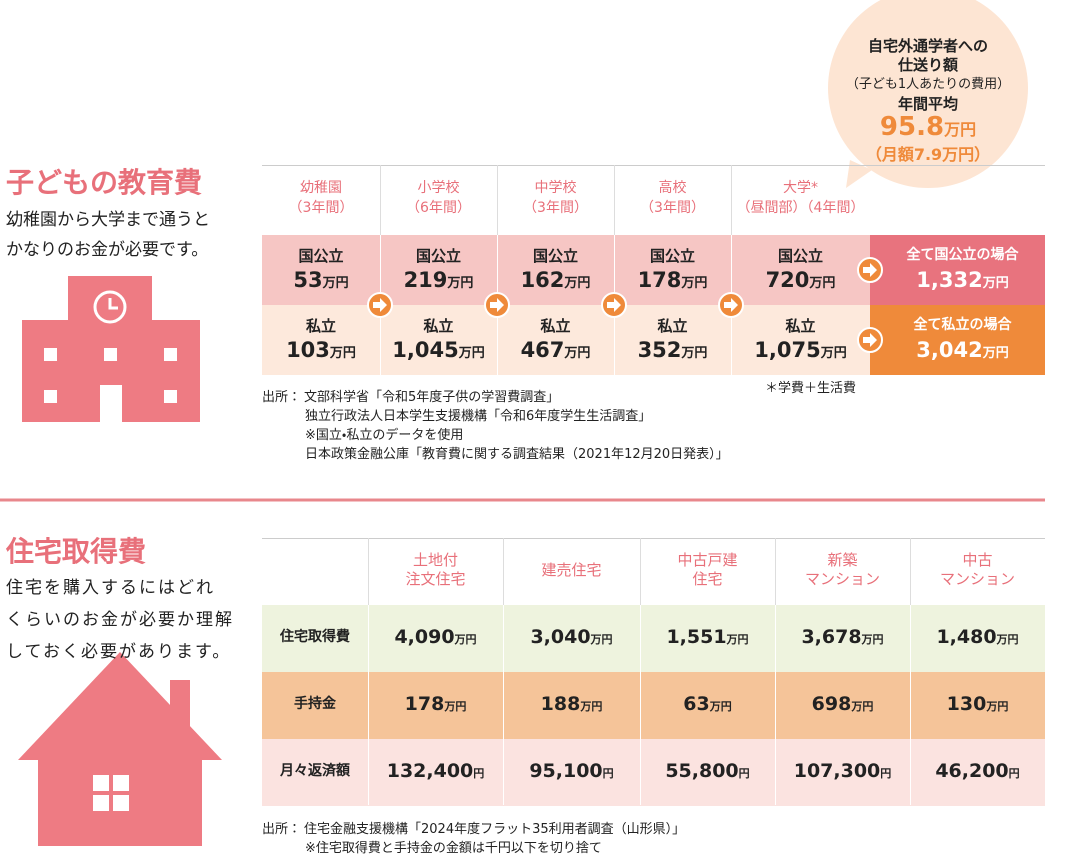 The image size is (1080, 857). I want to click on column-header: 注文住宅, so click(435, 579).